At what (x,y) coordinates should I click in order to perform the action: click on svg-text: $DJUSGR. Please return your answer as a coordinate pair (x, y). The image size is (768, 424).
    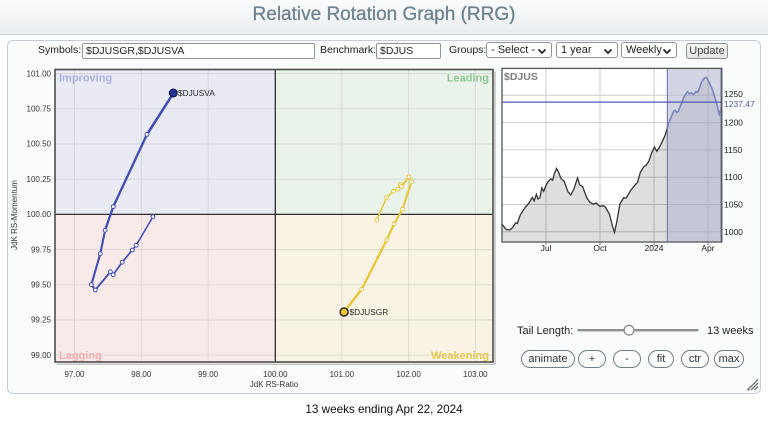
    Looking at the image, I should click on (369, 312).